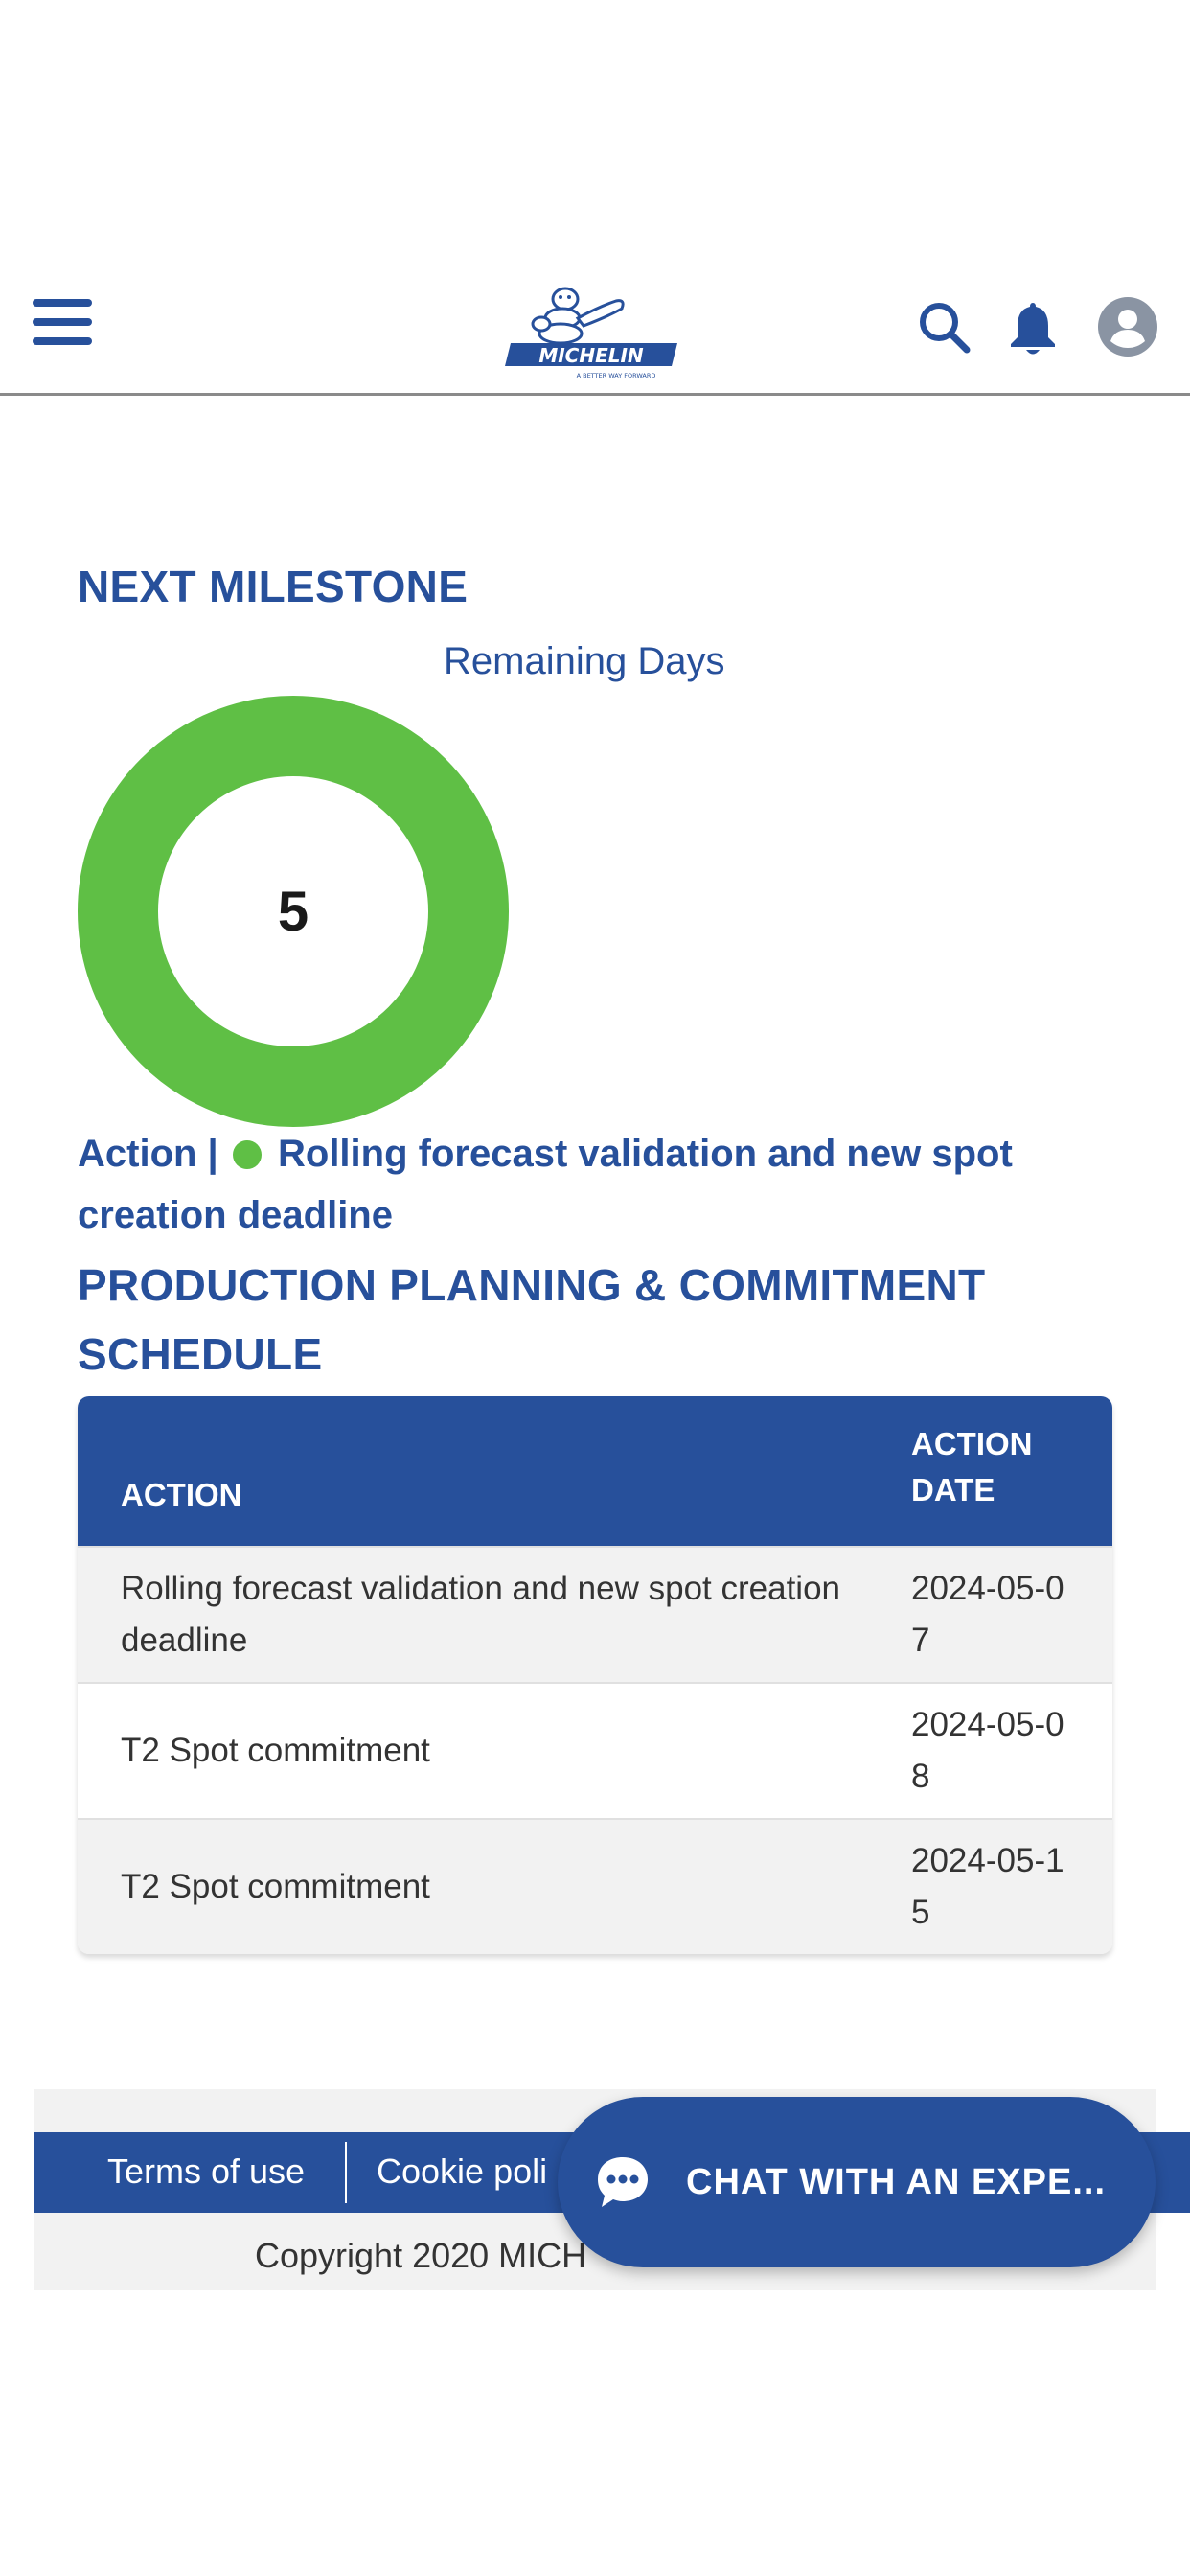  Describe the element at coordinates (207, 2171) in the screenshot. I see `terms-of-use-link: Terms of use` at that location.